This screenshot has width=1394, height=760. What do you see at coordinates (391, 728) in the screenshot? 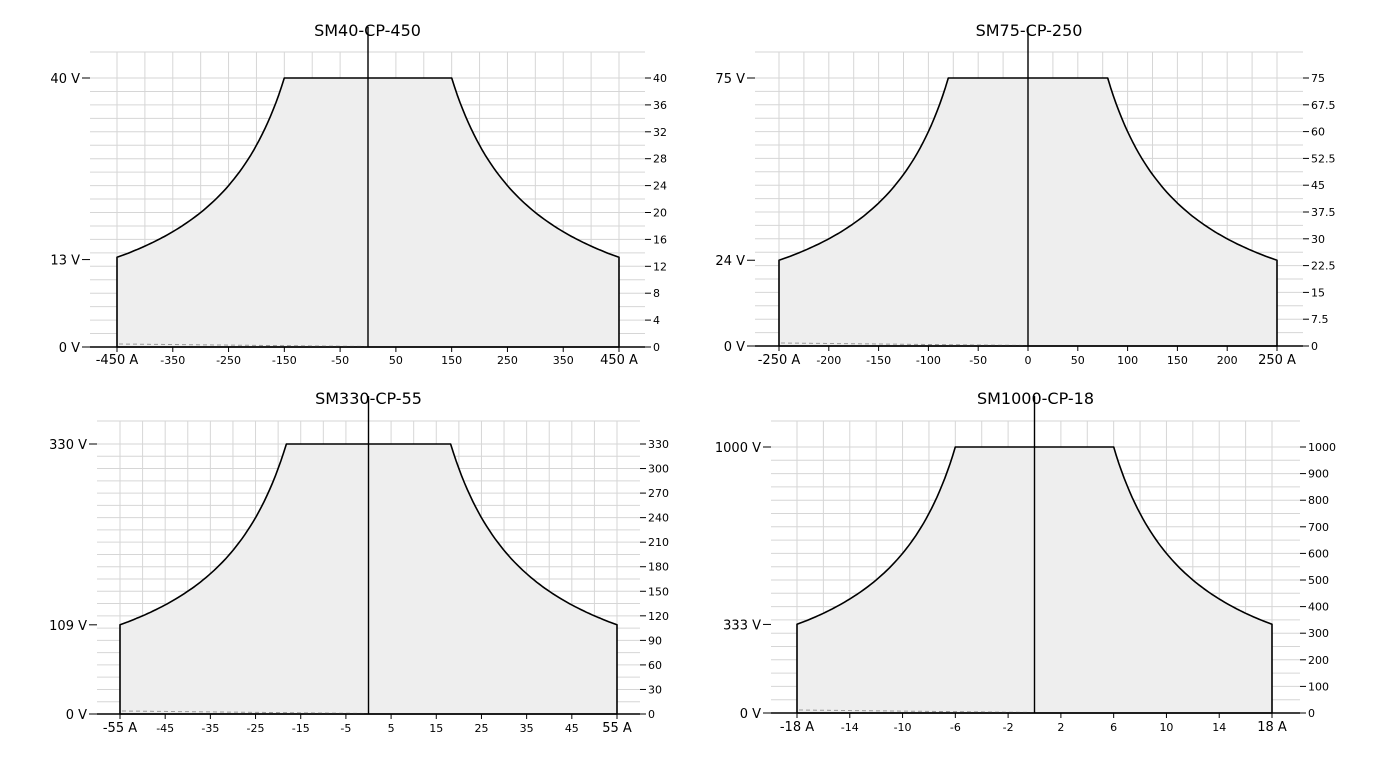
I see `x-tick-label: 5` at bounding box center [391, 728].